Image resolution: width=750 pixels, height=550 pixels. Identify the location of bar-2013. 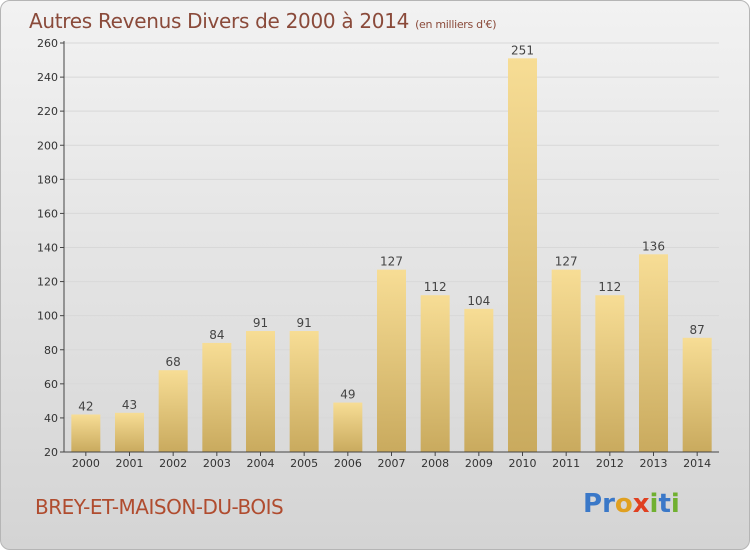
(653, 353).